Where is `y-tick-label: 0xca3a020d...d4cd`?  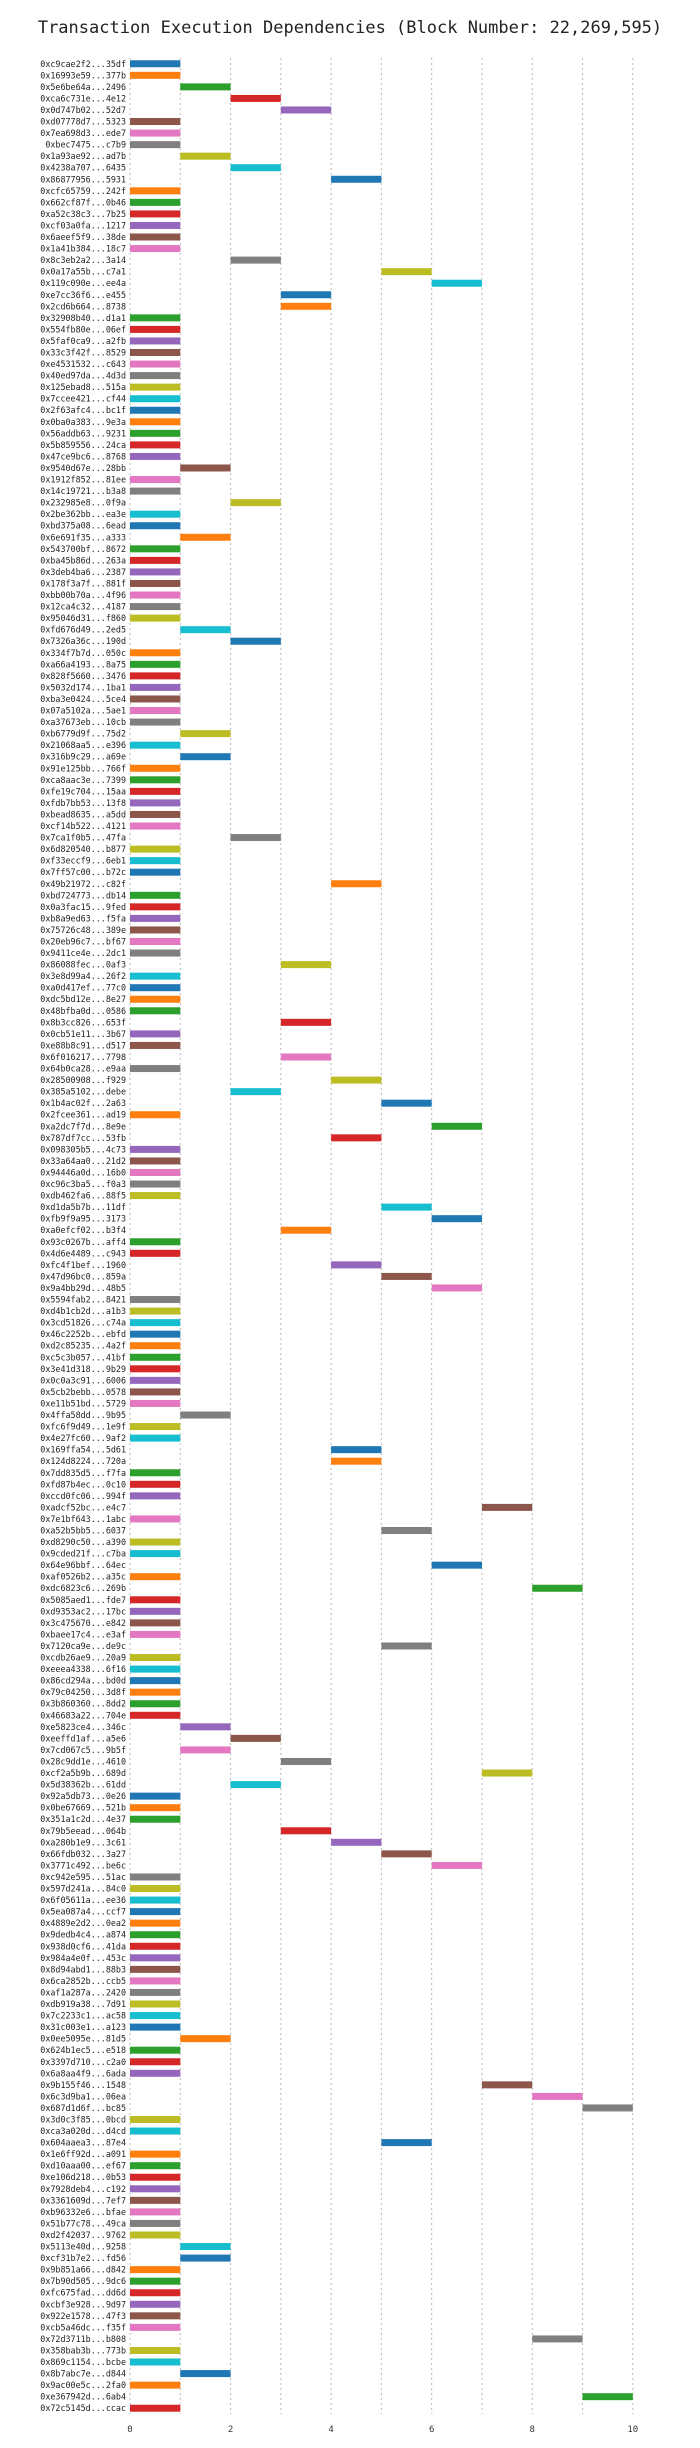
y-tick-label: 0xca3a020d...d4cd is located at coordinates (83, 2131).